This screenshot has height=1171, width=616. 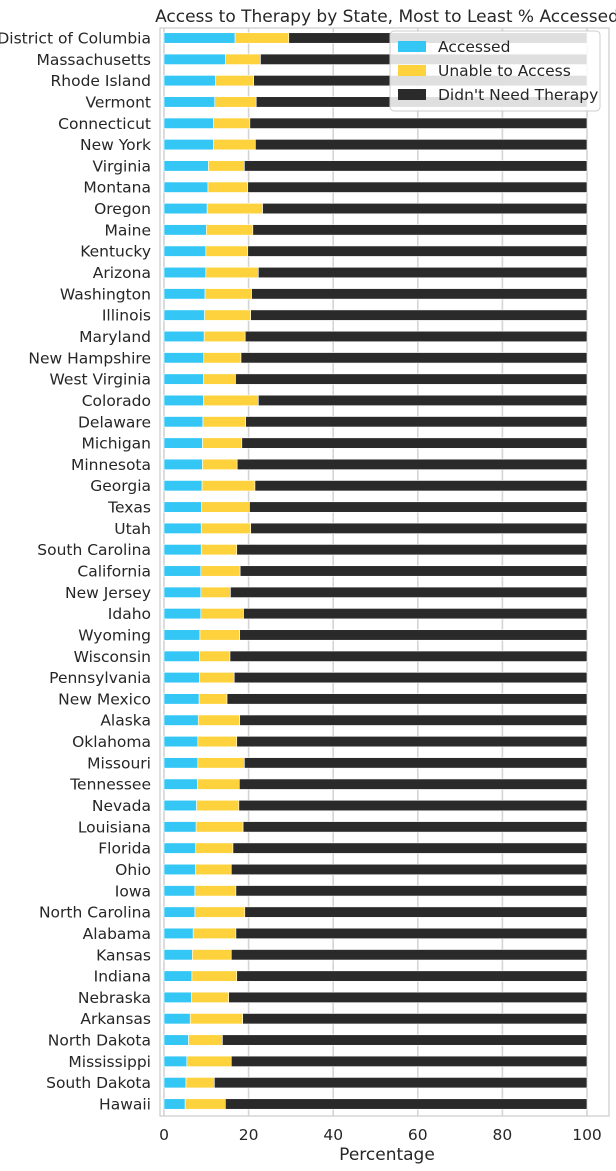 What do you see at coordinates (115, 337) in the screenshot?
I see `y-tick-label: Maryland` at bounding box center [115, 337].